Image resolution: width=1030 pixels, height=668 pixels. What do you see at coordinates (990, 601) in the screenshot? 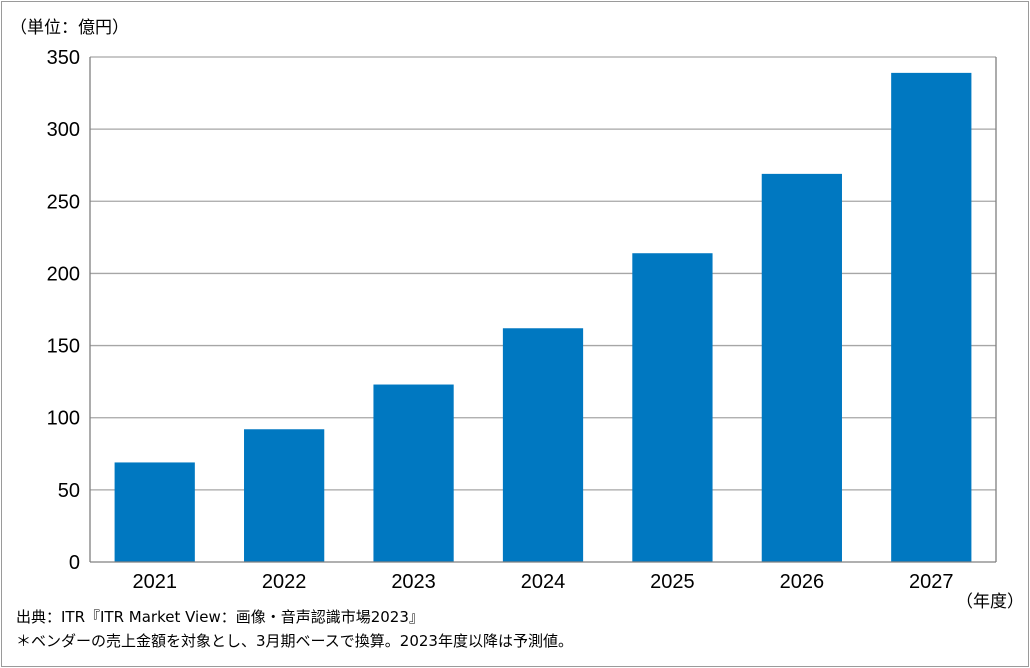
I see `x-axis-label: （年度）` at bounding box center [990, 601].